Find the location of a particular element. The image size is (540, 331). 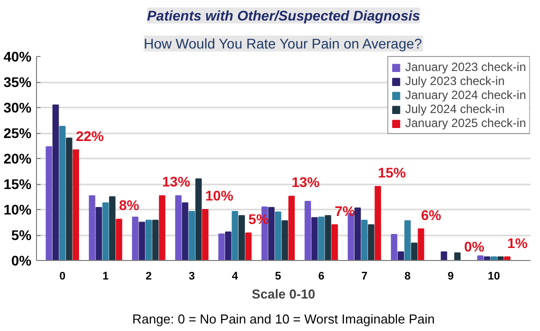

x-tick-label: 5 is located at coordinates (278, 276).